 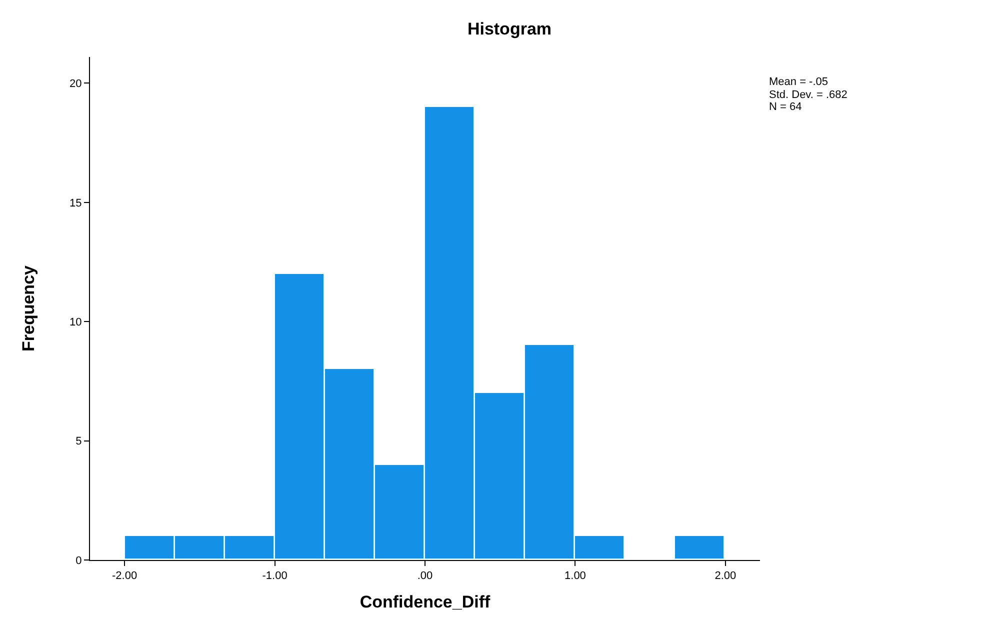 I want to click on x-tick-label: -2.00, so click(x=125, y=576).